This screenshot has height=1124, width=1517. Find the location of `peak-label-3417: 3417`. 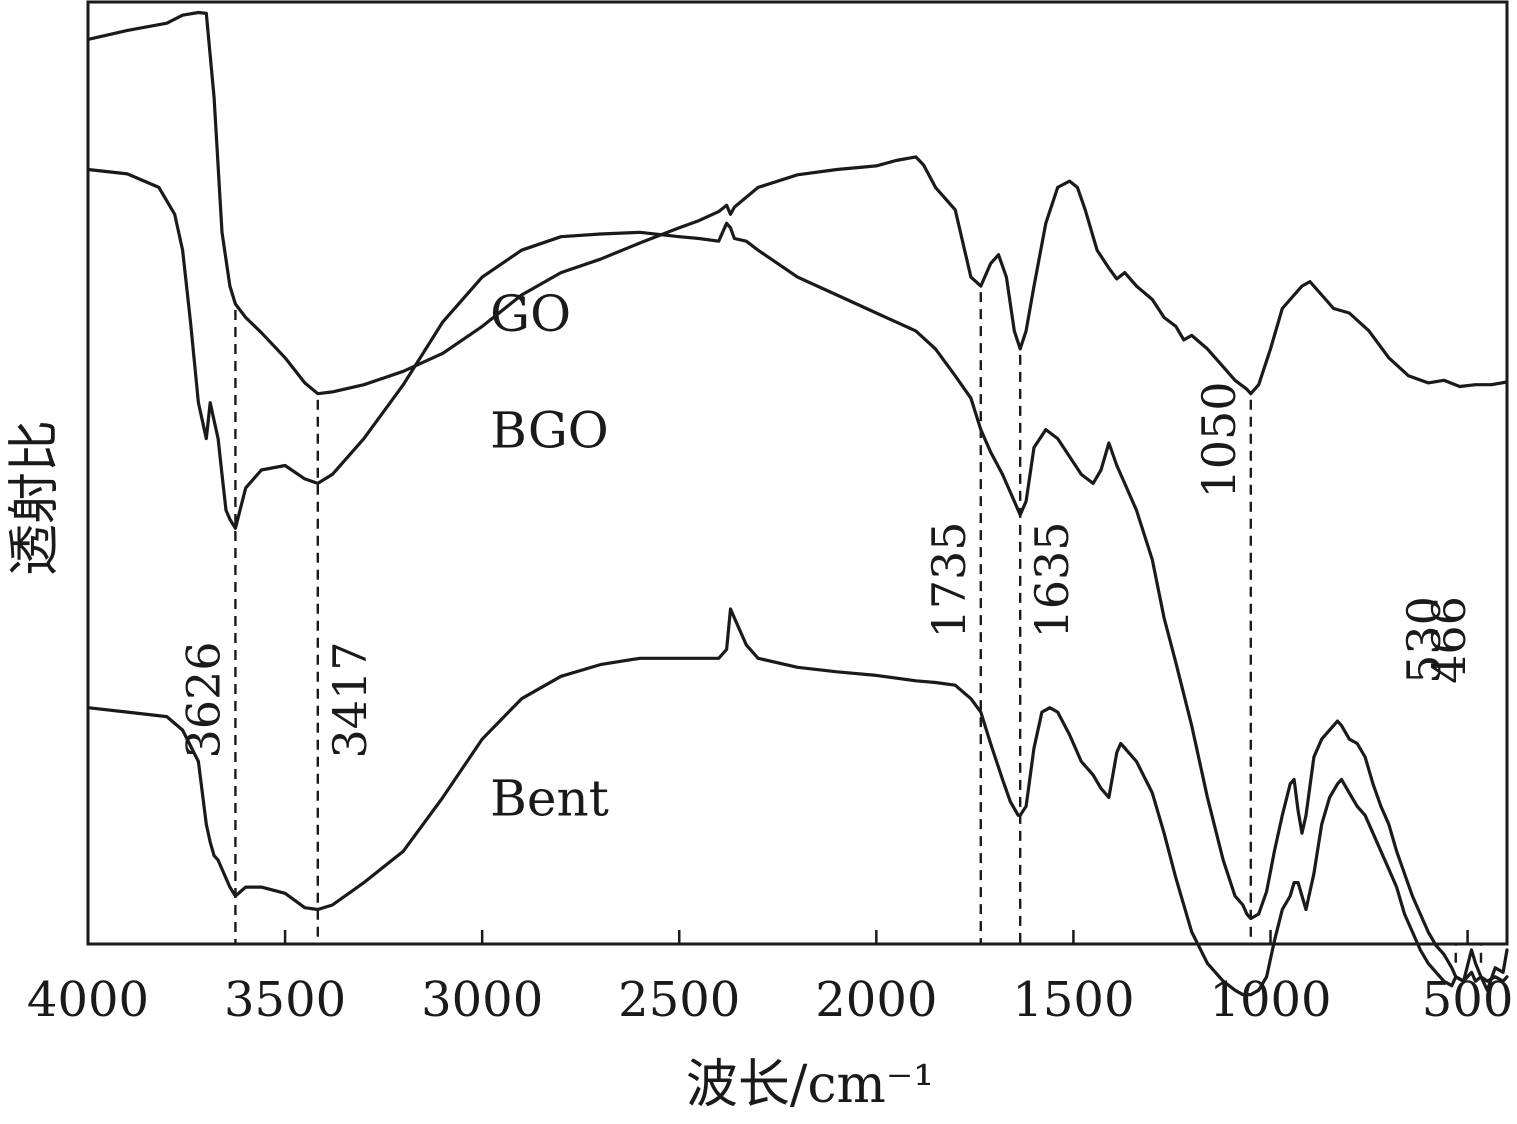

peak-label-3417: 3417 is located at coordinates (350, 699).